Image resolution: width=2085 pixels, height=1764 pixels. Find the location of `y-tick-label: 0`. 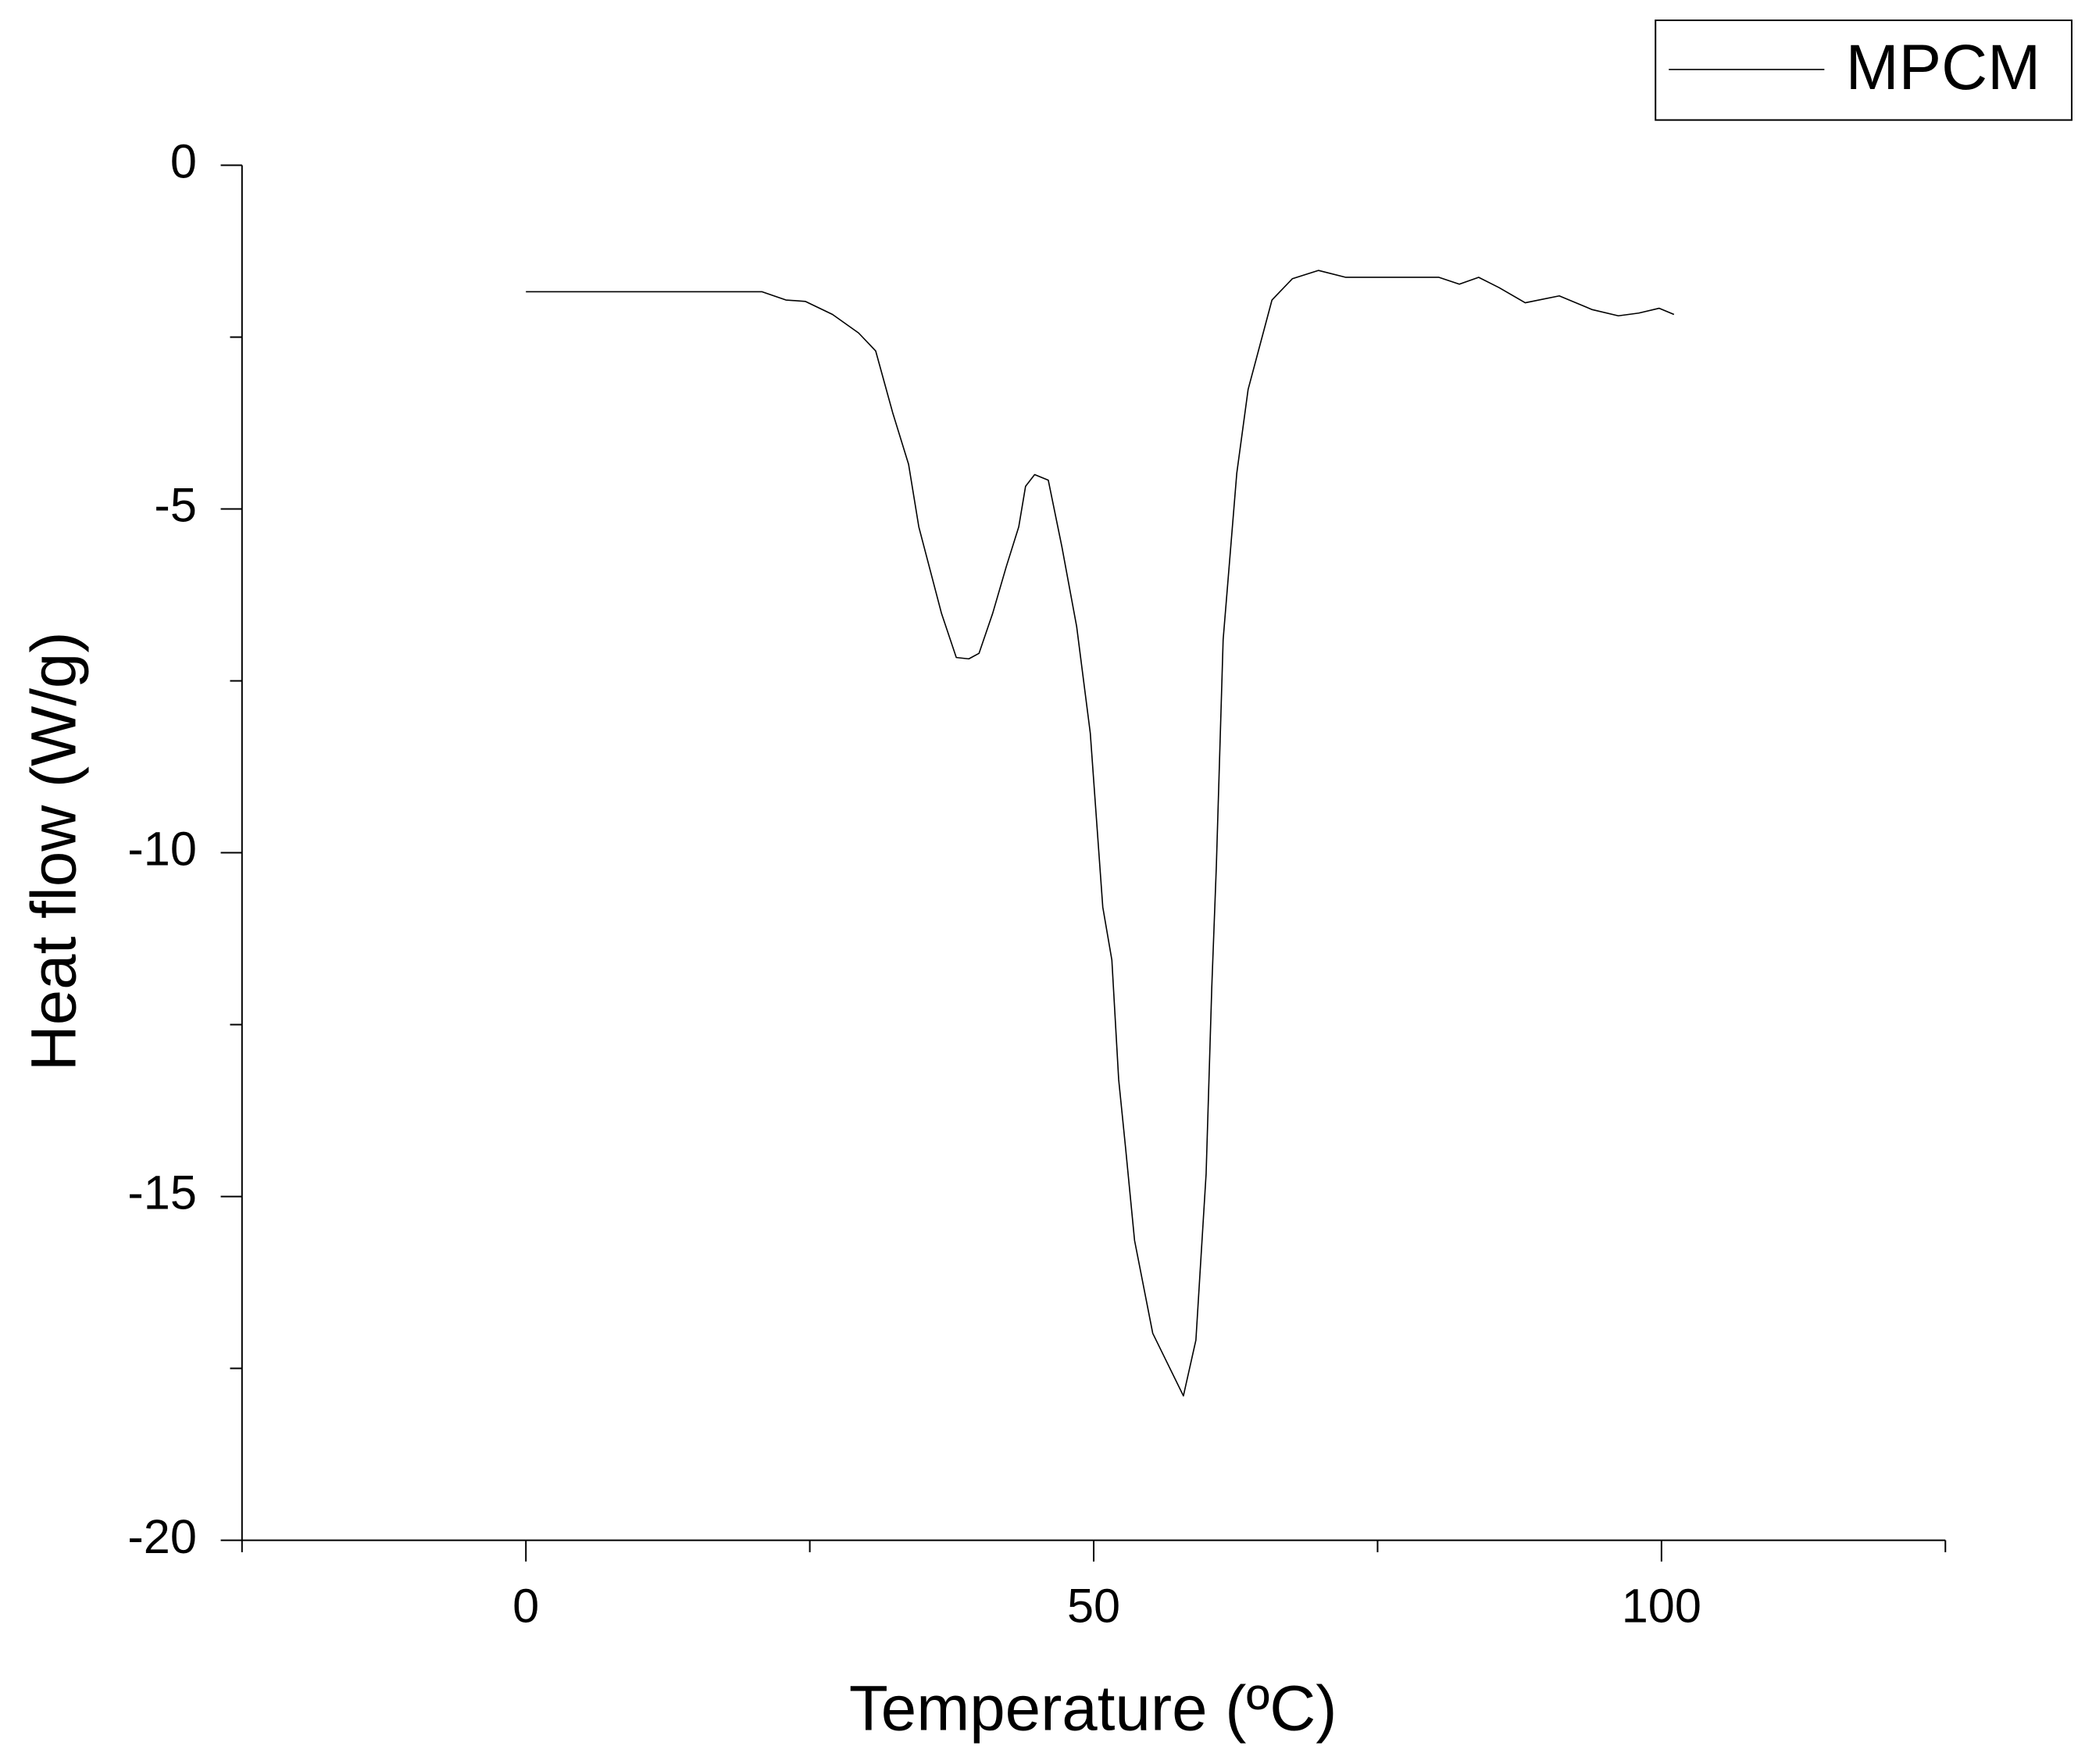

y-tick-label: 0 is located at coordinates (183, 162).